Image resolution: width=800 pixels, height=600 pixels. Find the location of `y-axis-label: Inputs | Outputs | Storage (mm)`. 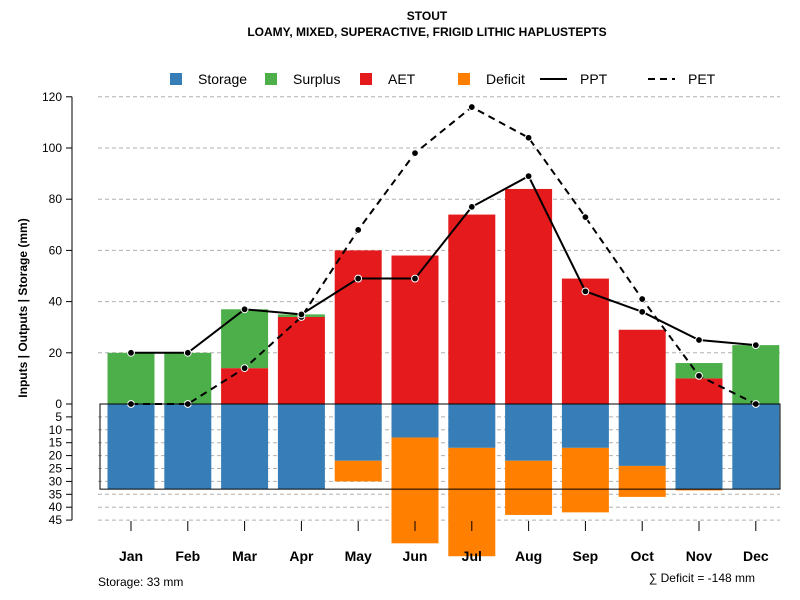

y-axis-label: Inputs | Outputs | Storage (mm) is located at coordinates (23, 307).